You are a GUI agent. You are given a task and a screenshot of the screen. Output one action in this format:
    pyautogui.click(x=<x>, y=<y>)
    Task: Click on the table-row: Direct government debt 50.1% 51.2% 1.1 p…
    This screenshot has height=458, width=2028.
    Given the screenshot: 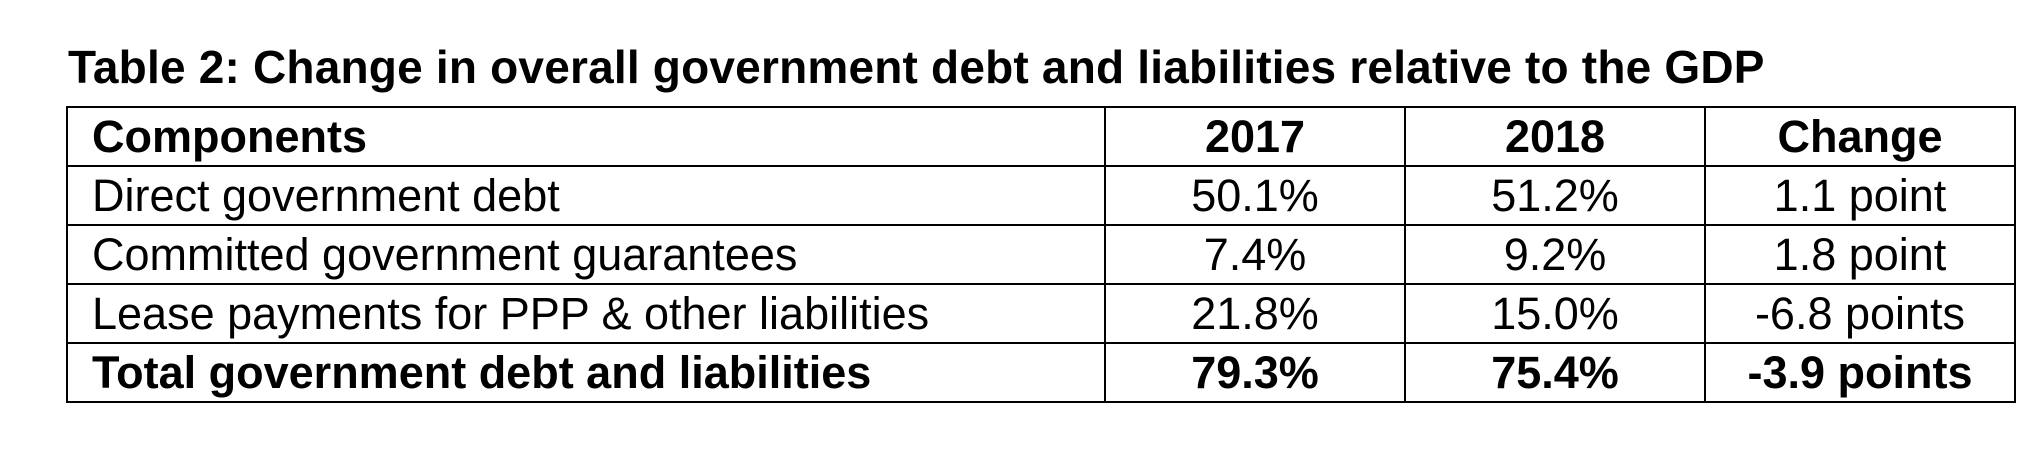 What is the action you would take?
    pyautogui.click(x=1041, y=195)
    